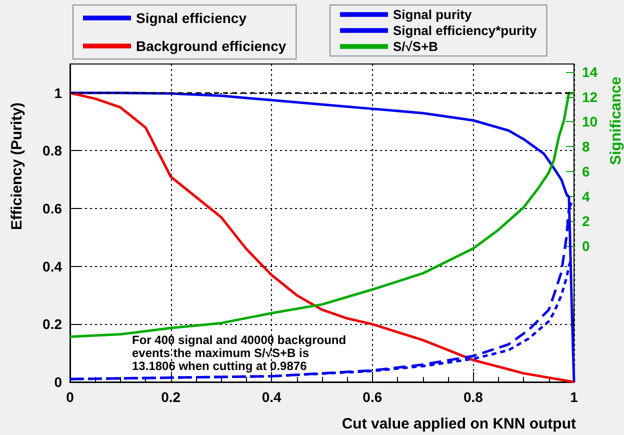  I want to click on y2-tick-label: 10, so click(590, 122).